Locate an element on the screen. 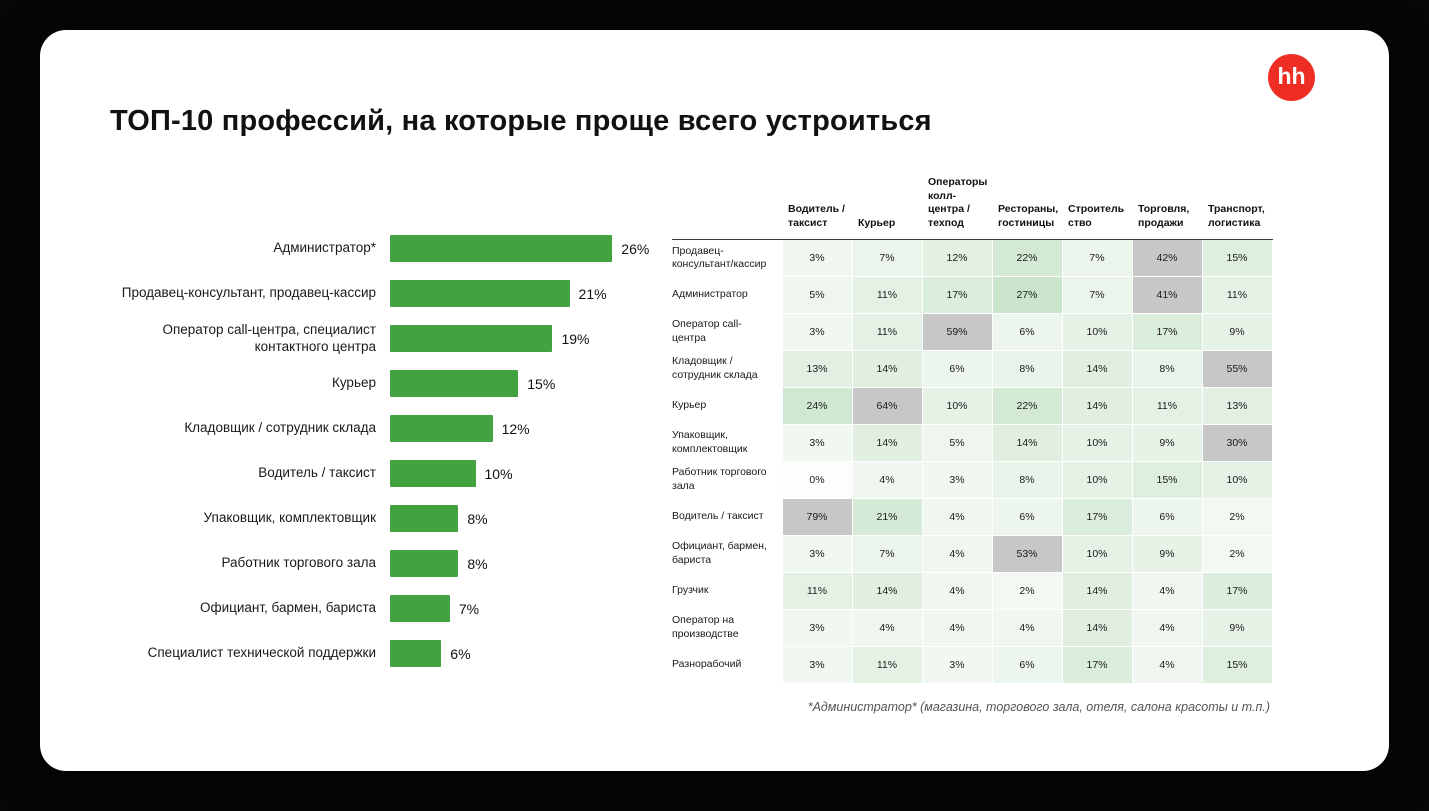  bar-value-label: 7% is located at coordinates (469, 608).